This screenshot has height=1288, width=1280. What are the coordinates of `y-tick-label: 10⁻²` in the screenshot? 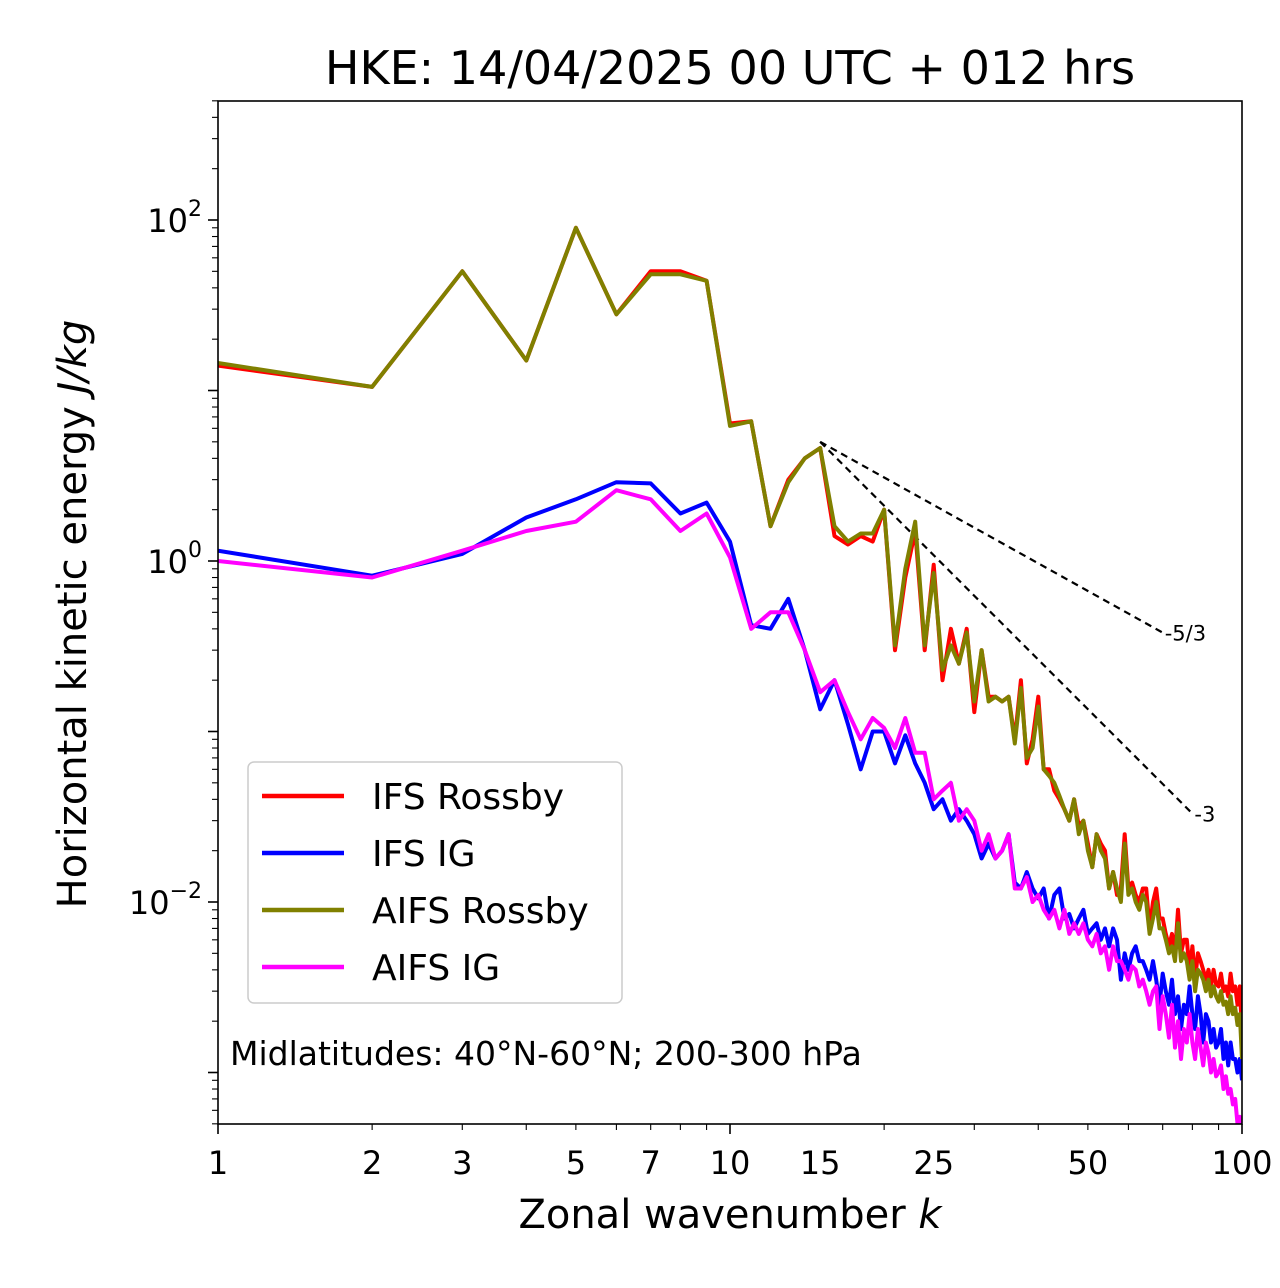 It's located at (165, 900).